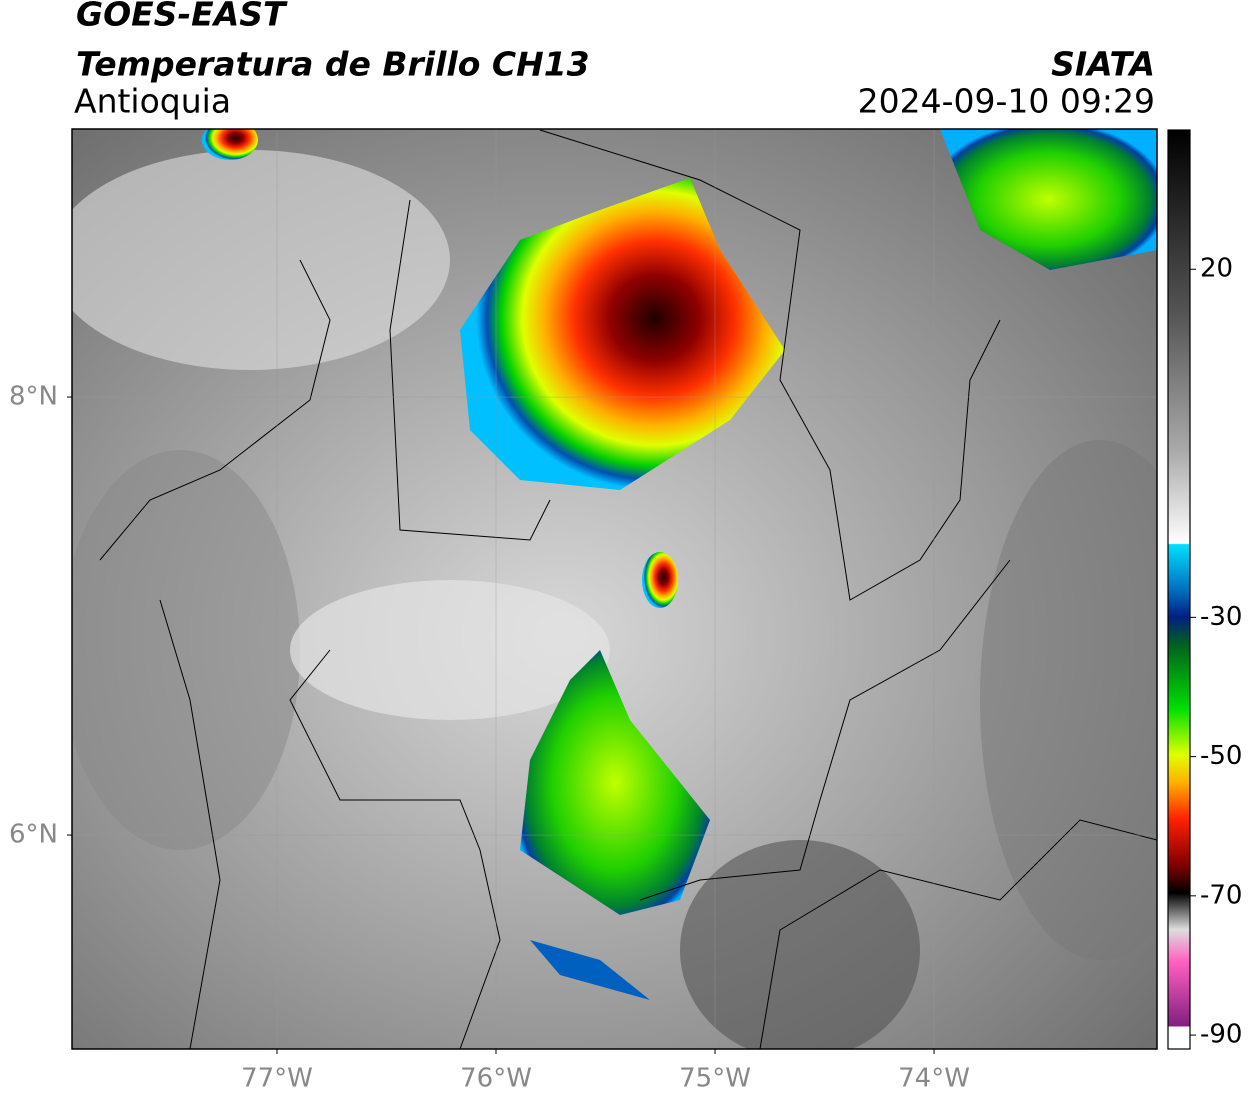 Image resolution: width=1252 pixels, height=1103 pixels. I want to click on colorbar-tick-label: 20, so click(1216, 269).